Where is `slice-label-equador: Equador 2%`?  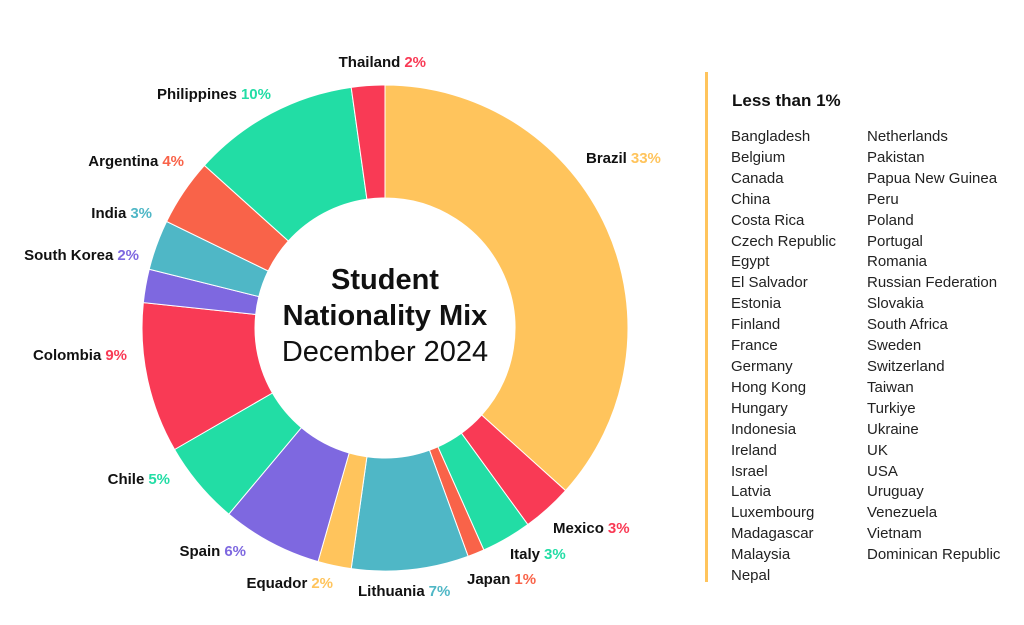
slice-label-equador: Equador 2% is located at coordinates (289, 584).